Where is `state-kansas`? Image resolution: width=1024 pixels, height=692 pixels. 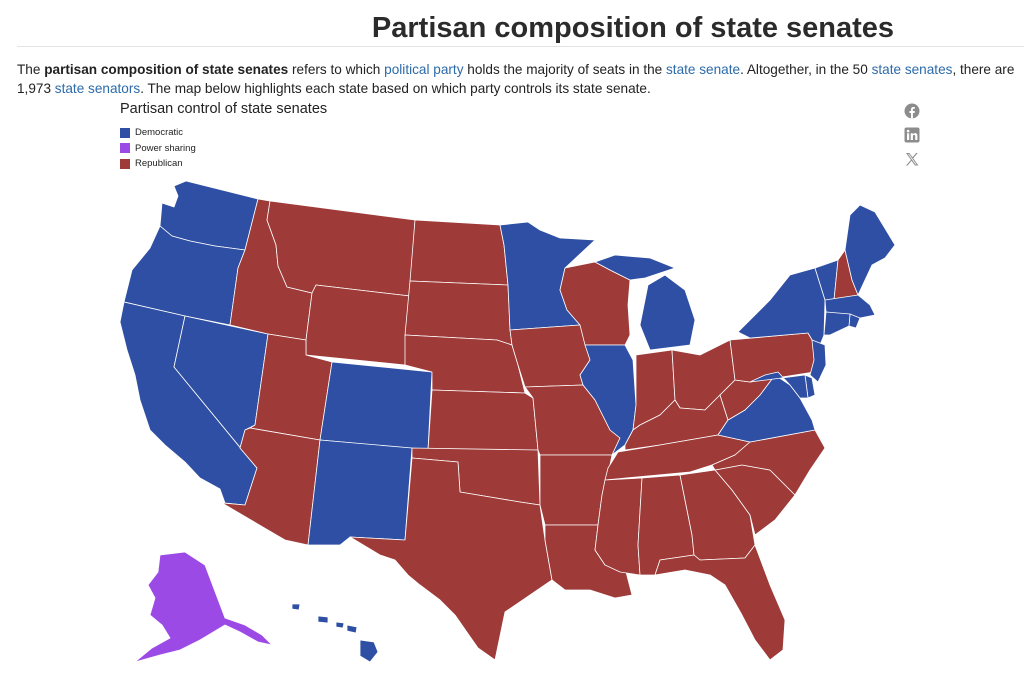 state-kansas is located at coordinates (483, 420).